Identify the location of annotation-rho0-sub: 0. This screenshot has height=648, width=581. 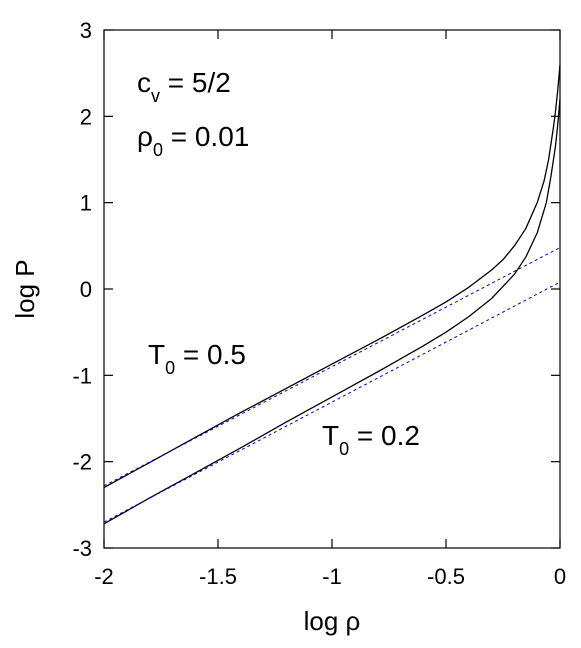
(158, 150).